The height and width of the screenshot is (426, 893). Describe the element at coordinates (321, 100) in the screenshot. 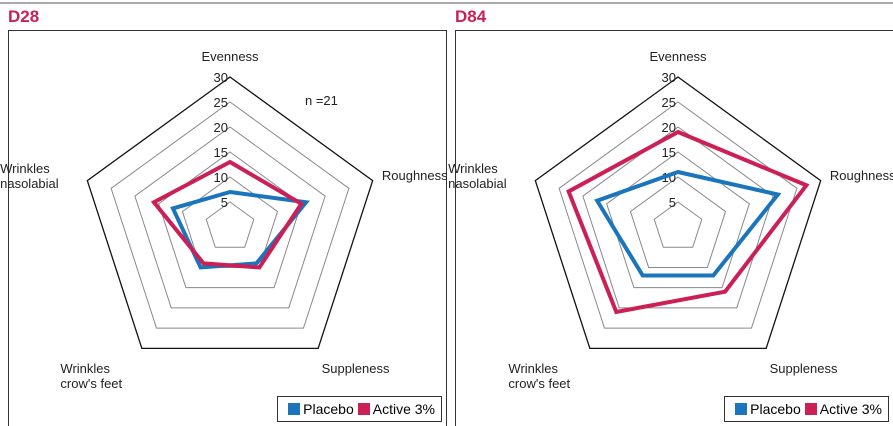

I see `annotation: n =21` at that location.